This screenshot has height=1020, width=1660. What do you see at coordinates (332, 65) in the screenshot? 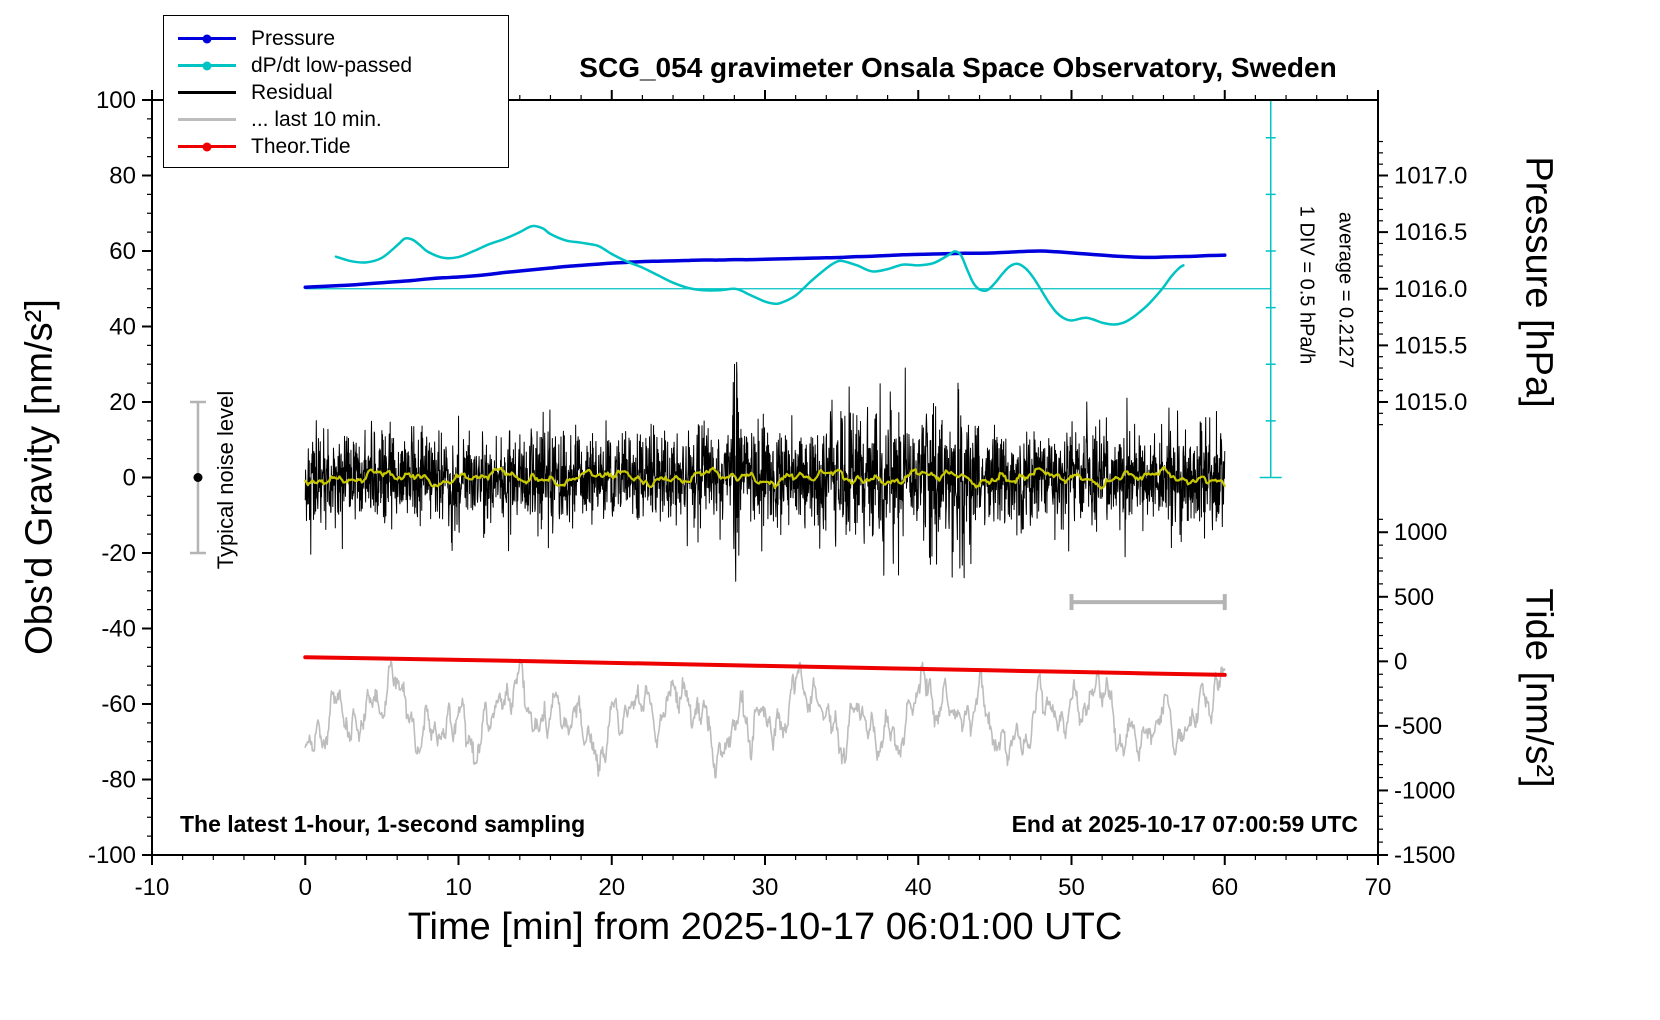
I see `legend-label: dP/dt low-passed` at bounding box center [332, 65].